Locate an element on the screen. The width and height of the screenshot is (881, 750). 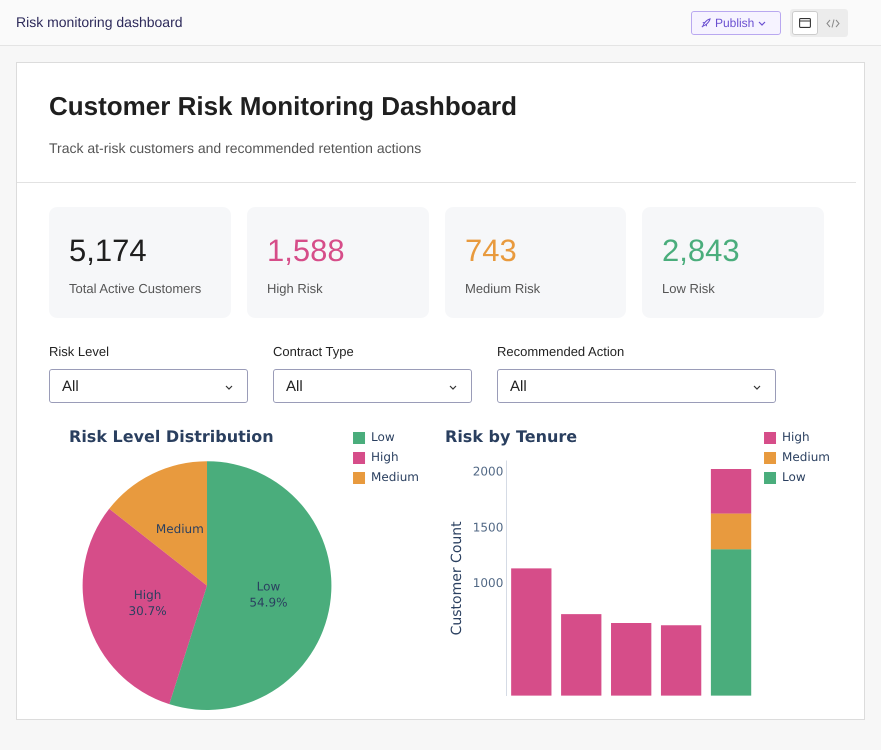
data-label: 30.7% is located at coordinates (147, 611).